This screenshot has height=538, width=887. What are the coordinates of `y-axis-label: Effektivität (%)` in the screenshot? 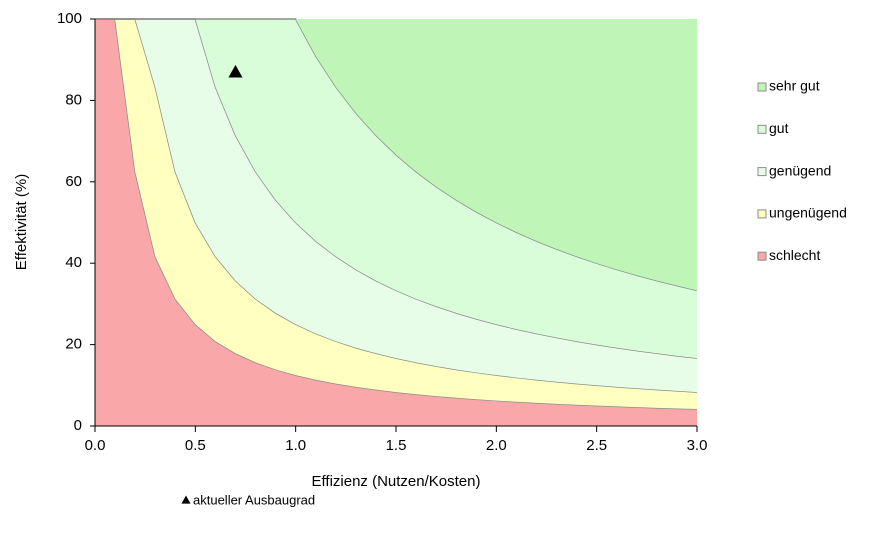 It's located at (21, 222).